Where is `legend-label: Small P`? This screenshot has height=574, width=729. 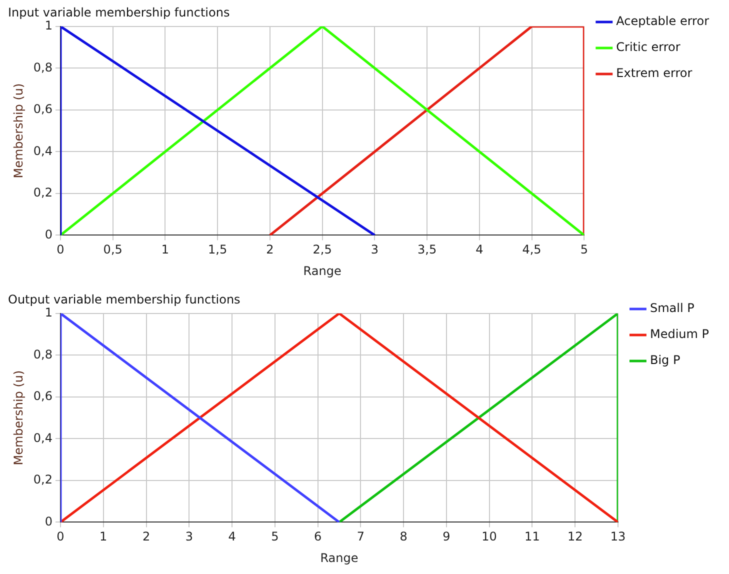 legend-label: Small P is located at coordinates (672, 308).